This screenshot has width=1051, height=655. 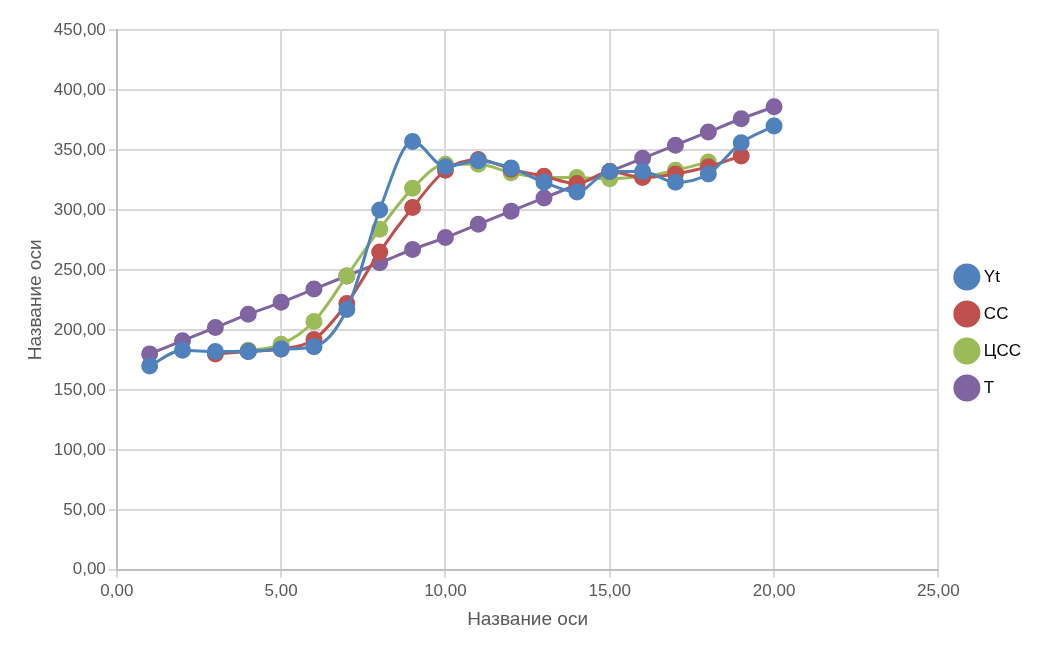 I want to click on y-tick-label: 400,00, so click(x=79, y=89).